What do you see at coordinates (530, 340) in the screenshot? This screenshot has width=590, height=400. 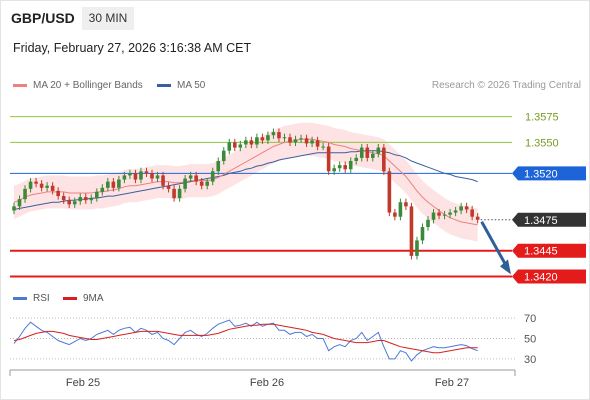 I see `rsi-tick-50: 50` at bounding box center [530, 340].